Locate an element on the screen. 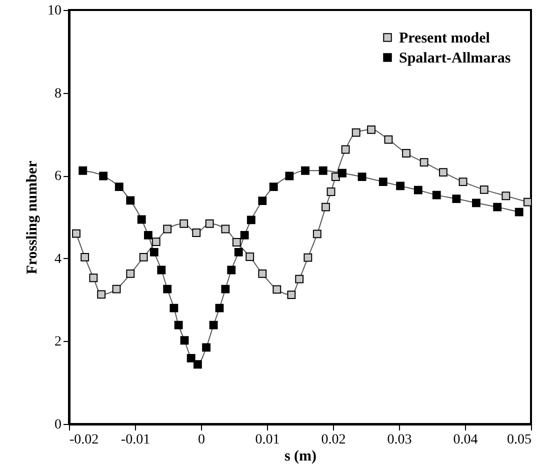 Image resolution: width=553 pixels, height=464 pixels. legend-label: Spalart-Allmaras is located at coordinates (455, 58).